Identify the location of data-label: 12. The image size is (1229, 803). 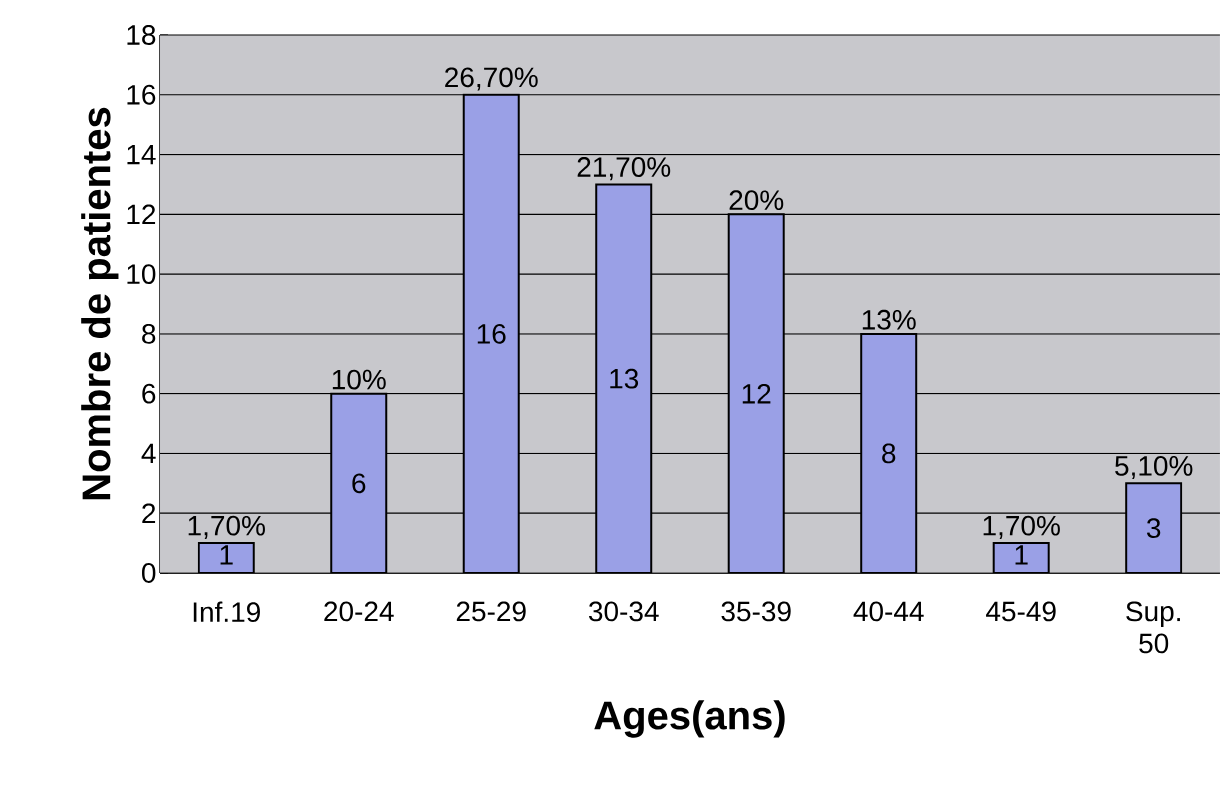
(756, 393).